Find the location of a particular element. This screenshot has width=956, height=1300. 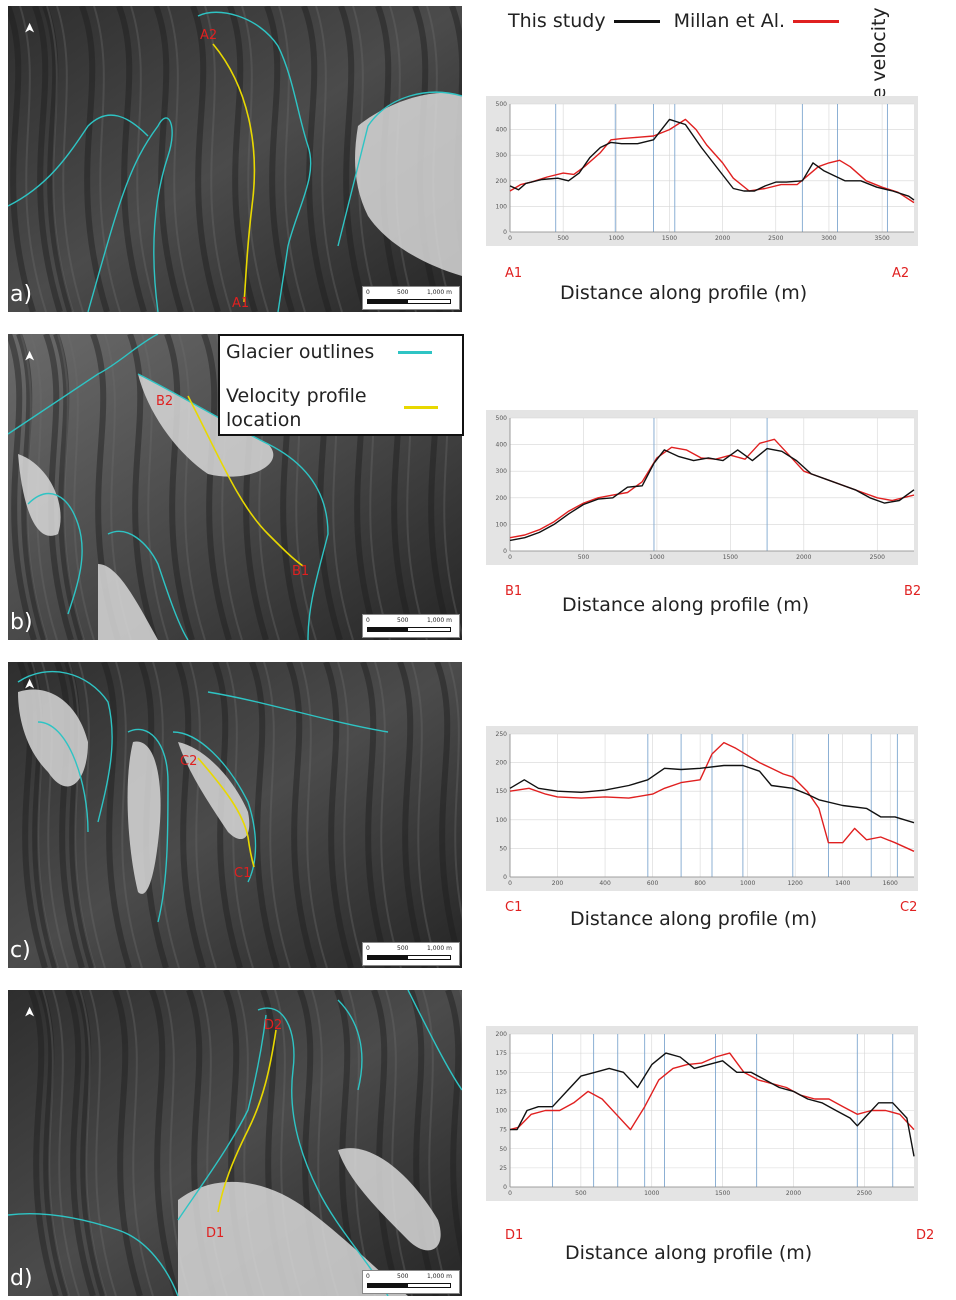

x-tick-label: 800 is located at coordinates (700, 883).